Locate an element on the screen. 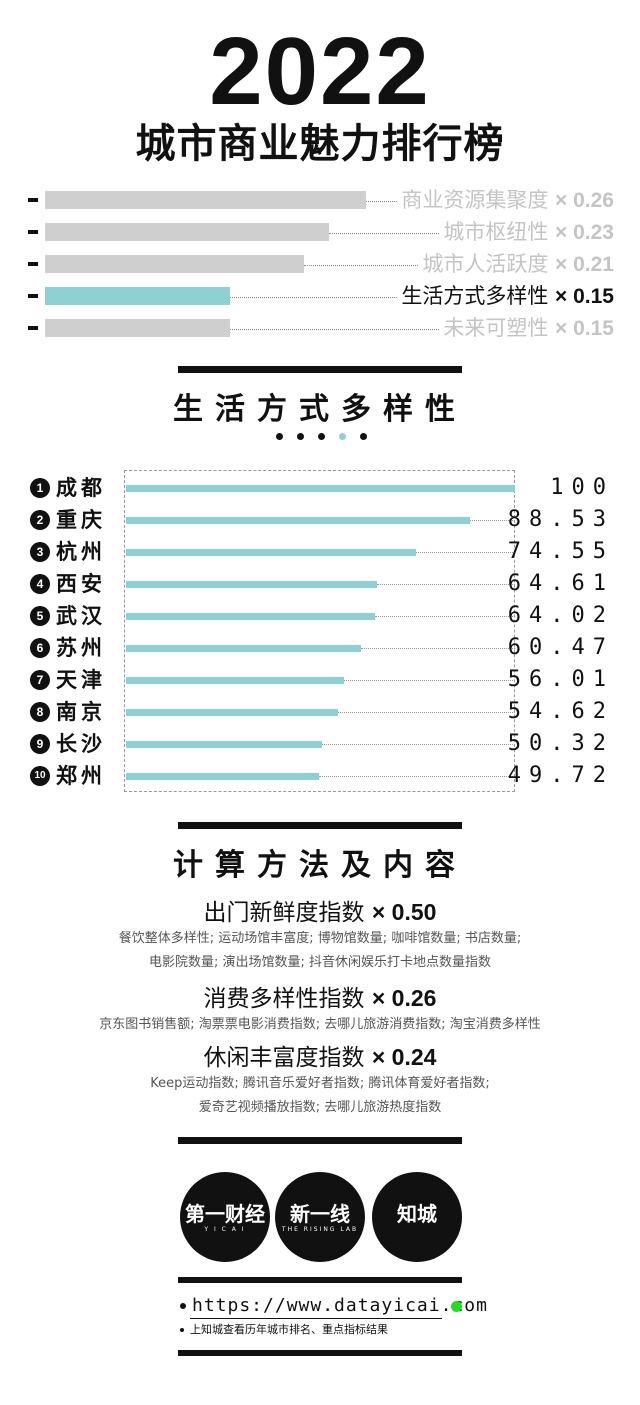  indicator-label: 未来可塑性 × 0.15 is located at coordinates (528, 328).